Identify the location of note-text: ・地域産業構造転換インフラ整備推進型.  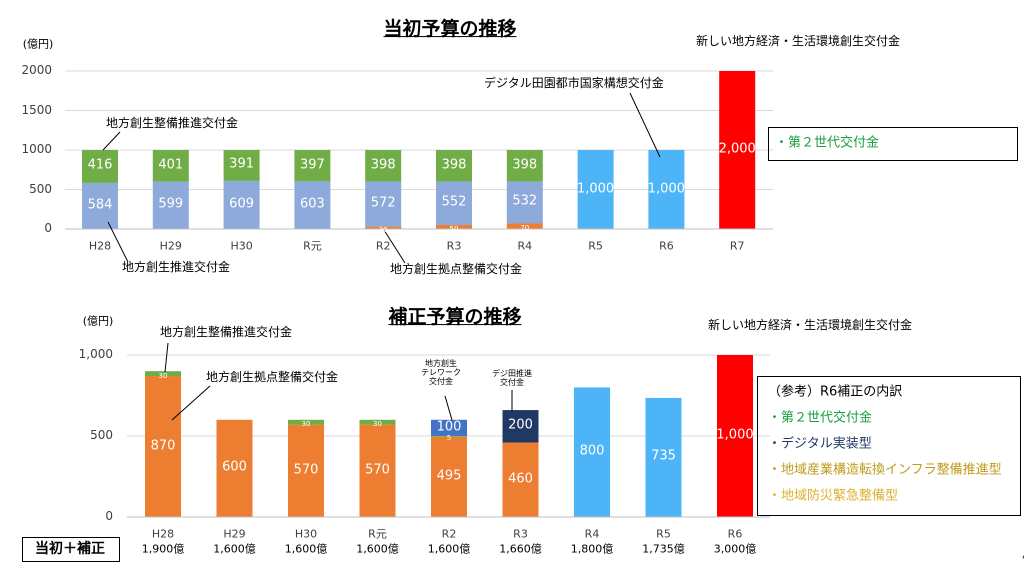
(885, 470).